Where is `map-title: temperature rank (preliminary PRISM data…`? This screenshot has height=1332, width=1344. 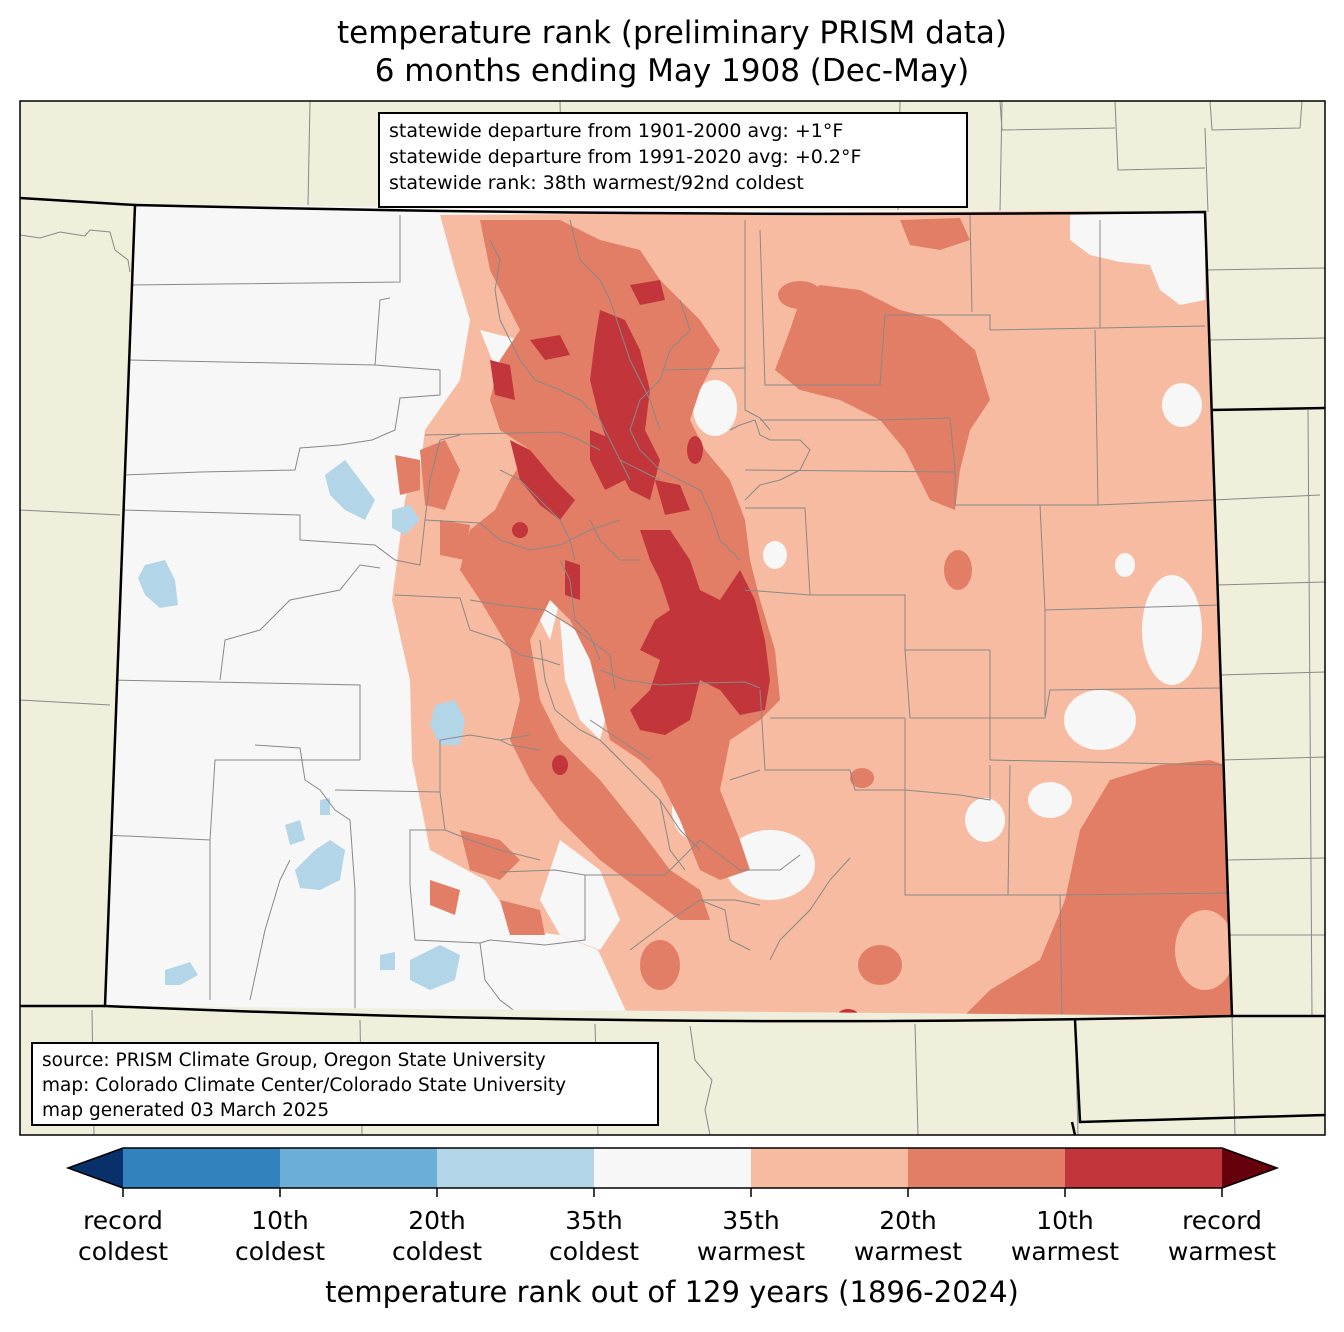 map-title: temperature rank (preliminary PRISM data… is located at coordinates (672, 52).